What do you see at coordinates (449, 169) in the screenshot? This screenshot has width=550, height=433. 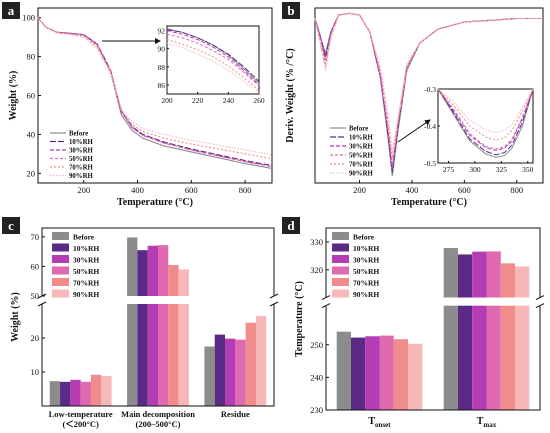 I see `inset-x-tick-label: 275` at bounding box center [449, 169].